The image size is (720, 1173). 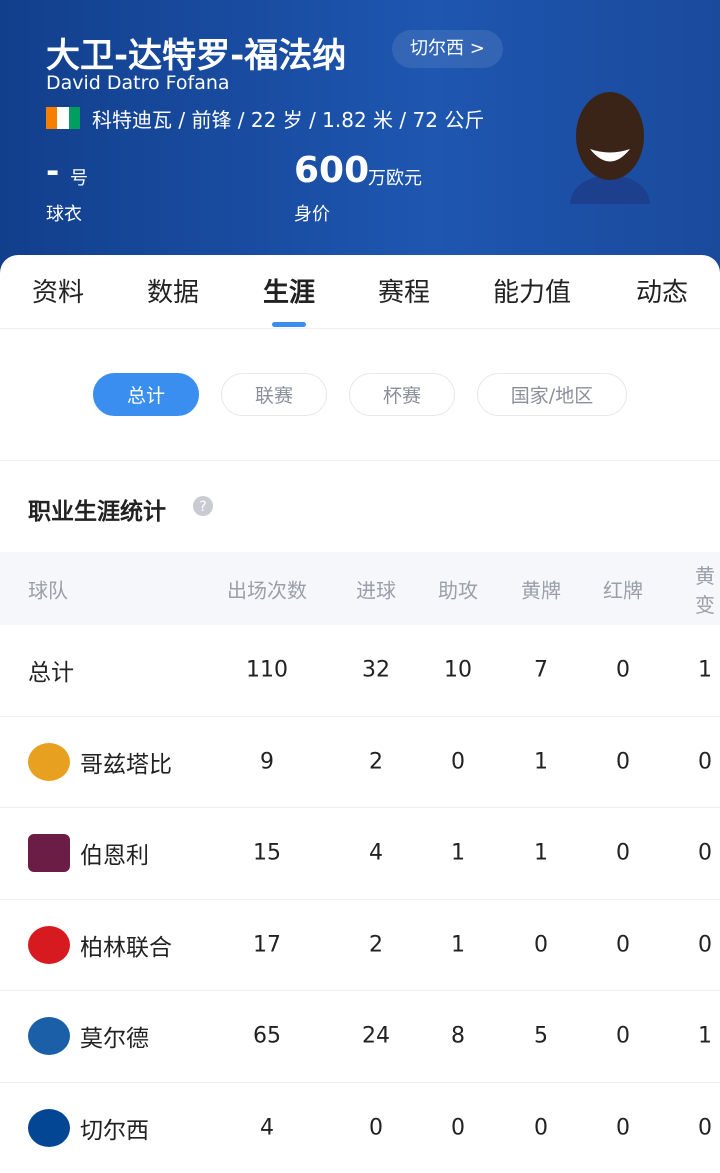 What do you see at coordinates (63, 118) in the screenshot?
I see `flag` at bounding box center [63, 118].